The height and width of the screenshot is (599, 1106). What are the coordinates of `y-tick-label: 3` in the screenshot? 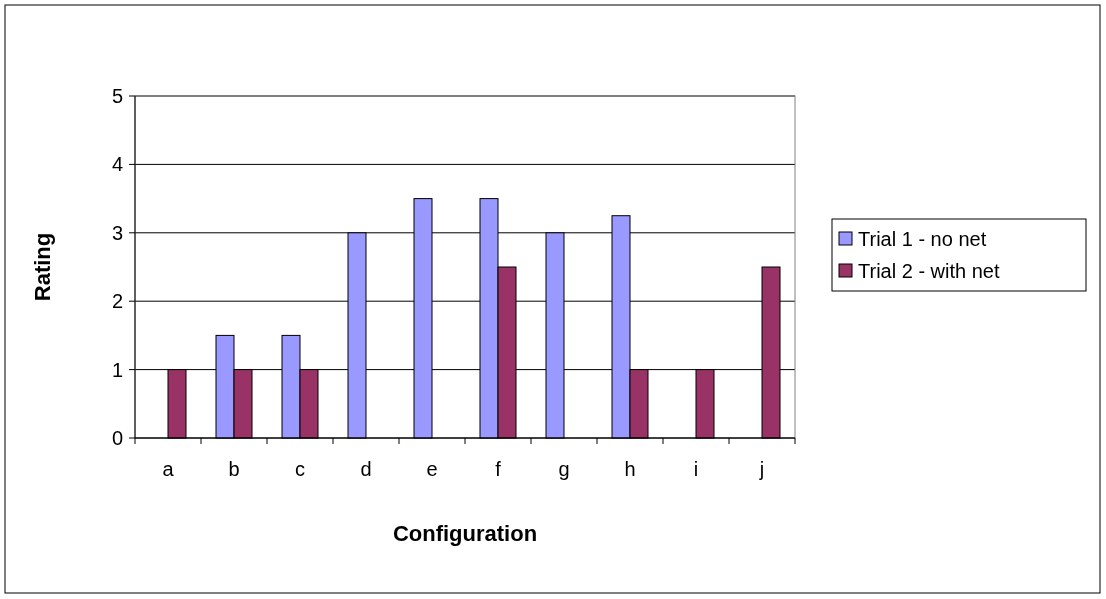 It's located at (117, 232).